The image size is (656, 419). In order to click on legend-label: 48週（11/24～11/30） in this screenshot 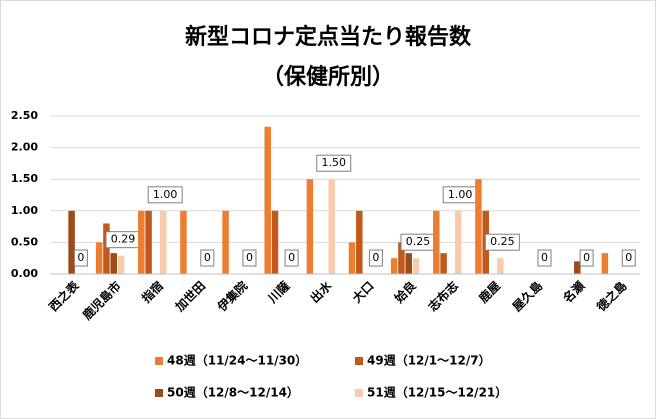, I will do `click(237, 360)`.